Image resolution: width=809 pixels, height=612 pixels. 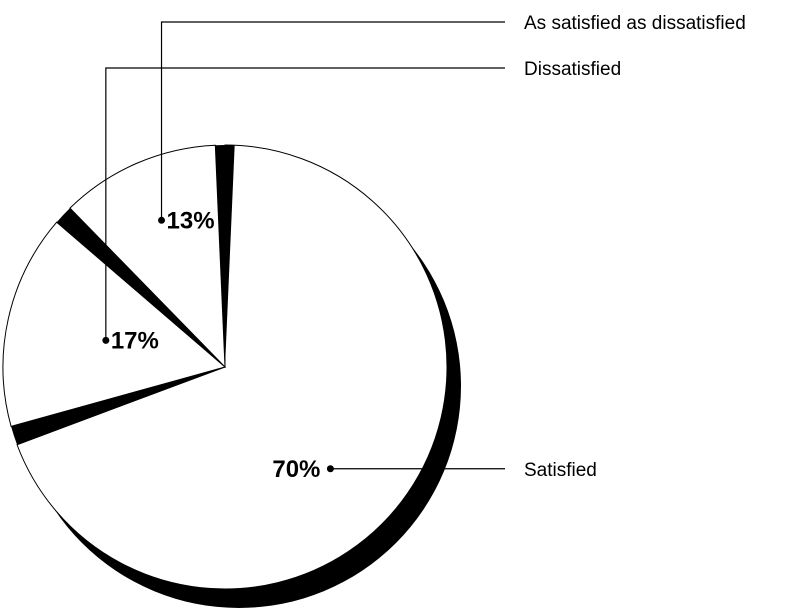 I want to click on callout-line, so click(x=332, y=121).